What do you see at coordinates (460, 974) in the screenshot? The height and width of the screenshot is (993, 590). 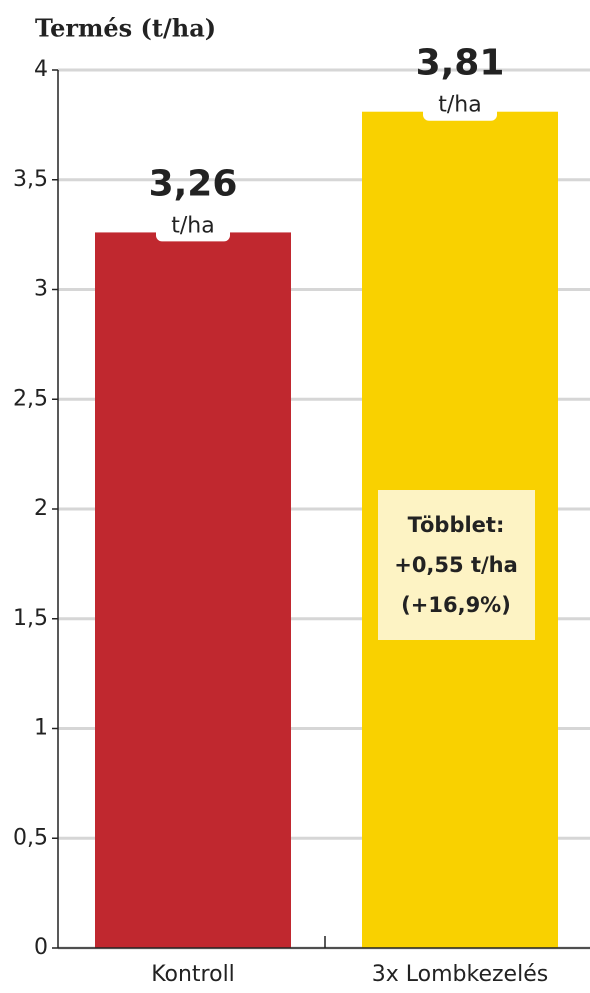 I see `x-tick-label: 3x Lombkezelés` at bounding box center [460, 974].